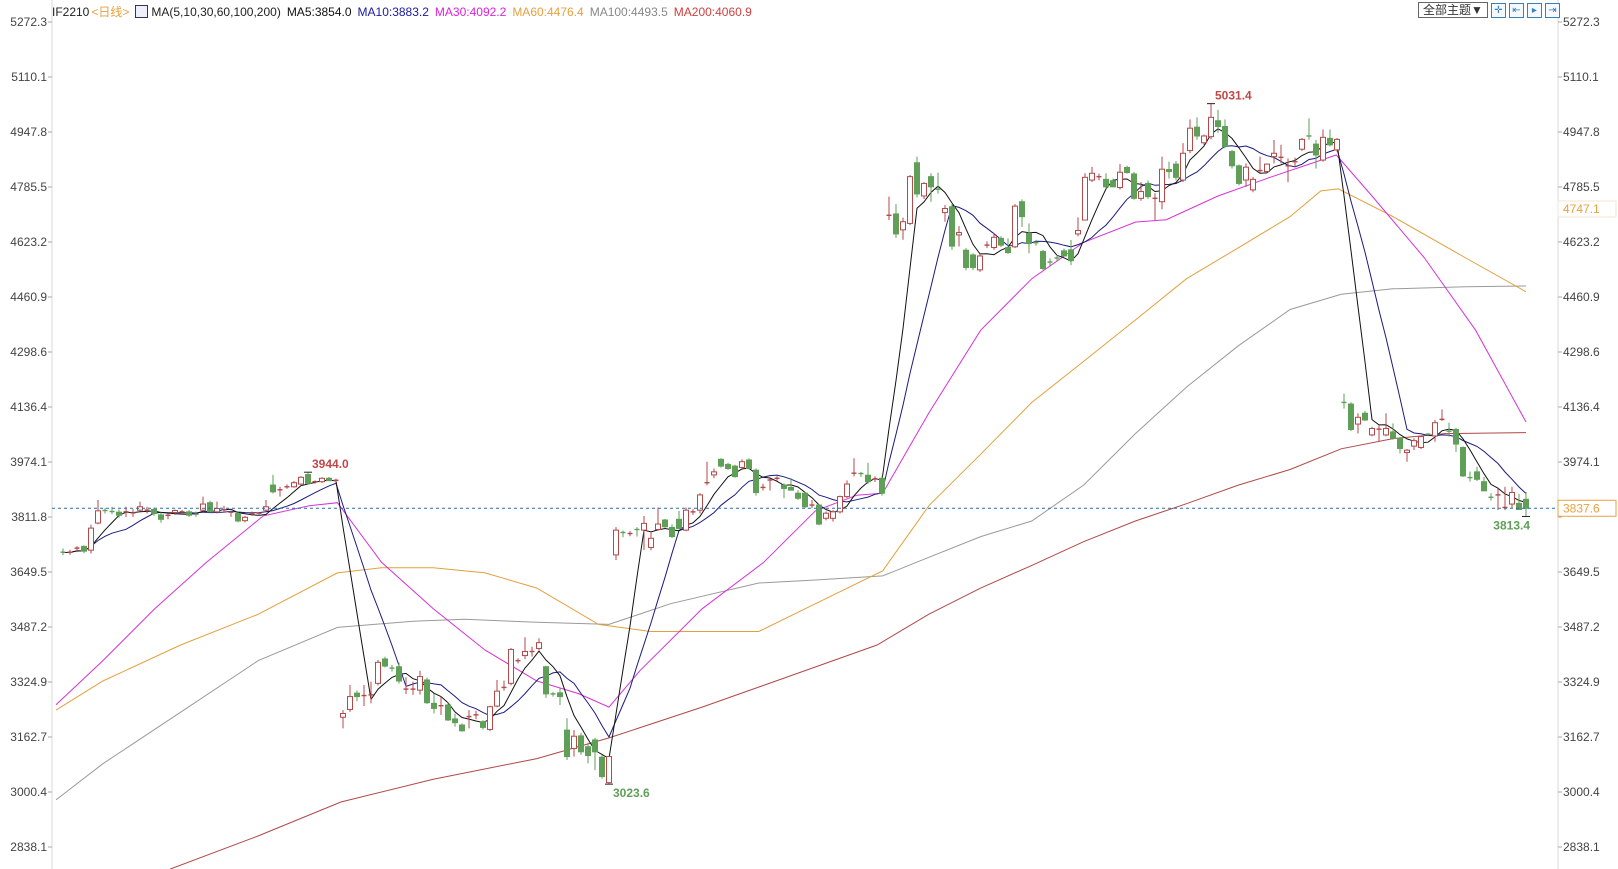 The height and width of the screenshot is (869, 1618). I want to click on right-axis-label: 3324.9, so click(1581, 682).